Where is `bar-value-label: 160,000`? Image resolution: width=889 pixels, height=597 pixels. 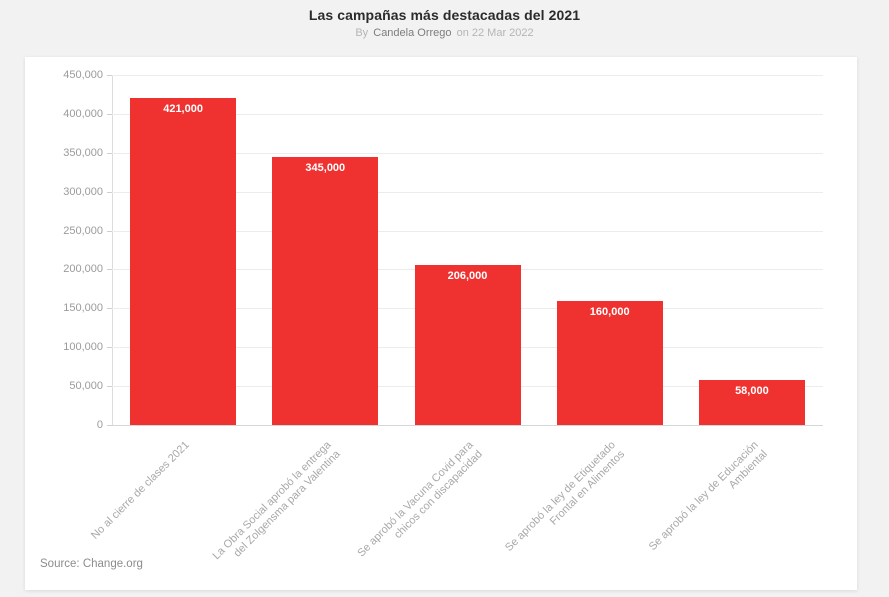
bar-value-label: 160,000 is located at coordinates (609, 312).